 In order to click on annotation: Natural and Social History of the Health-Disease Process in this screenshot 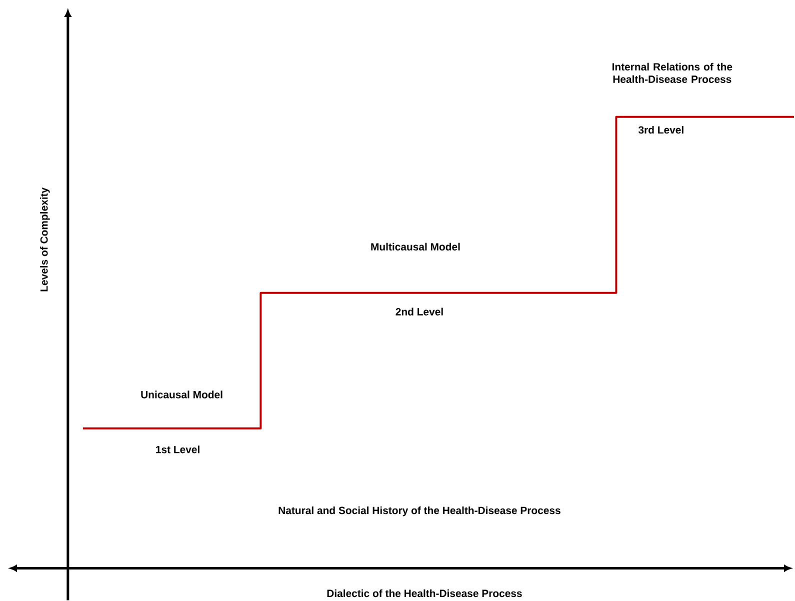, I will do `click(419, 511)`.